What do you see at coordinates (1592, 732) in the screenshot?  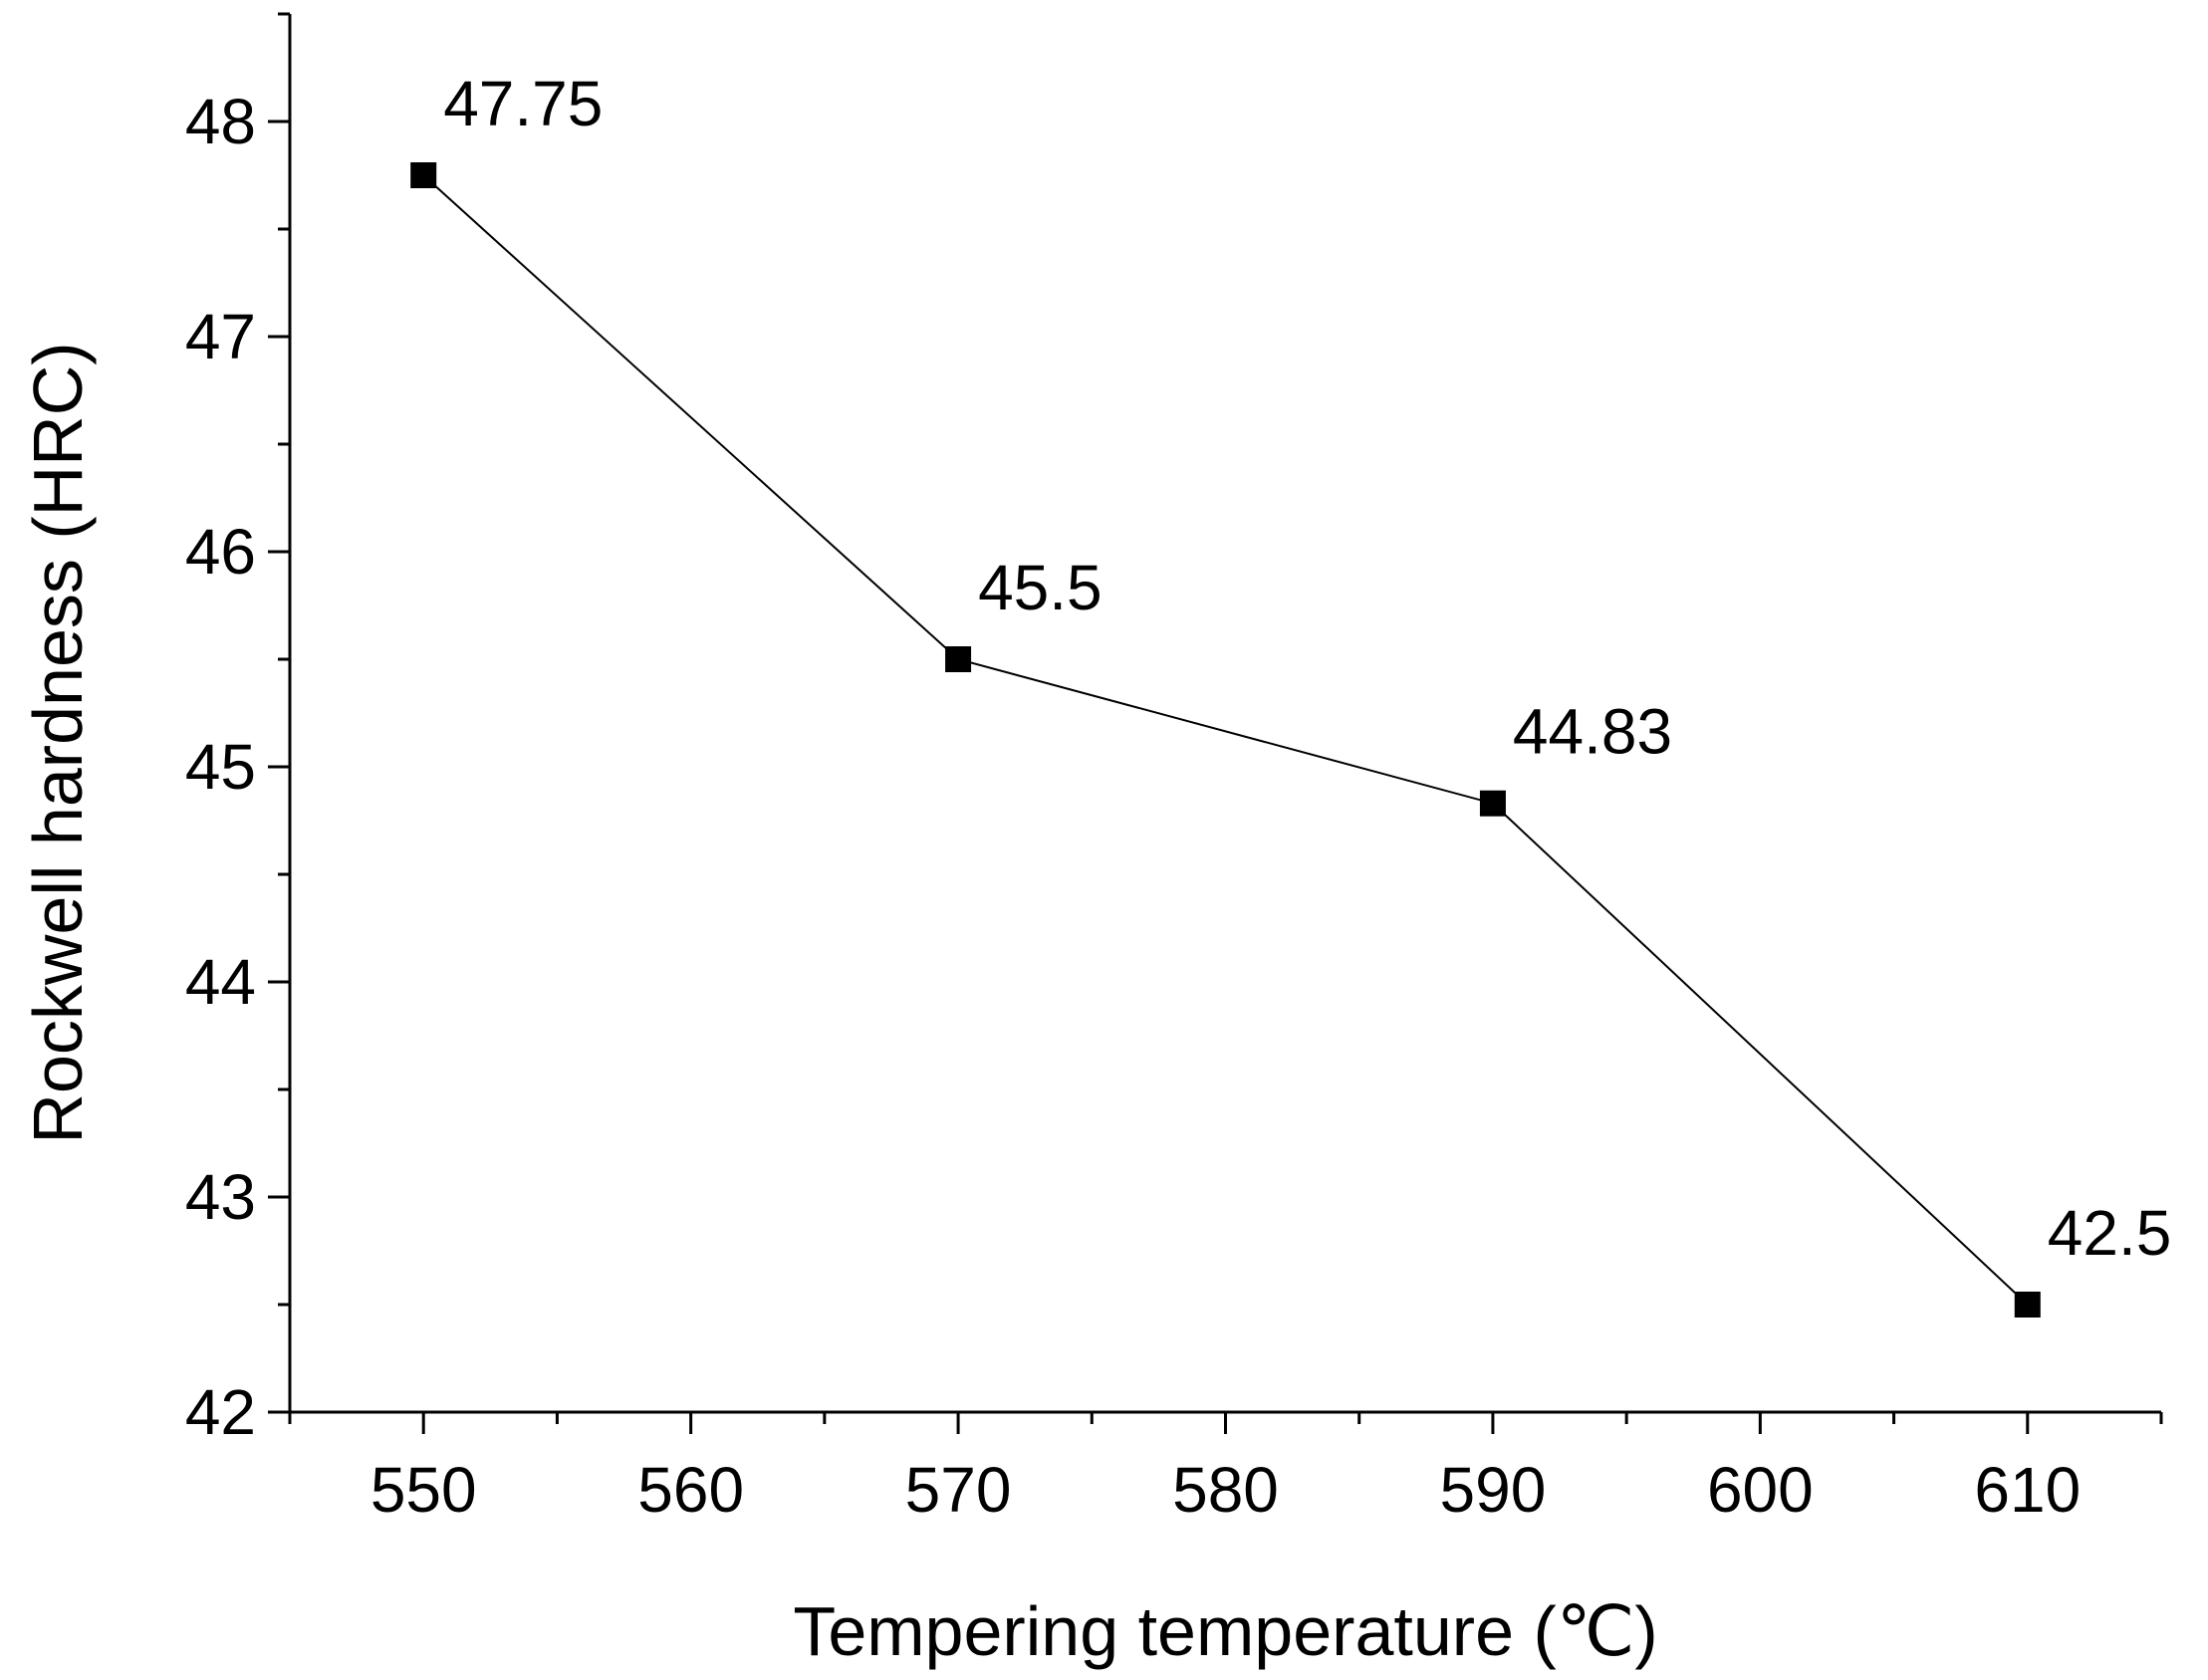 I see `data-label: 44.83` at bounding box center [1592, 732].